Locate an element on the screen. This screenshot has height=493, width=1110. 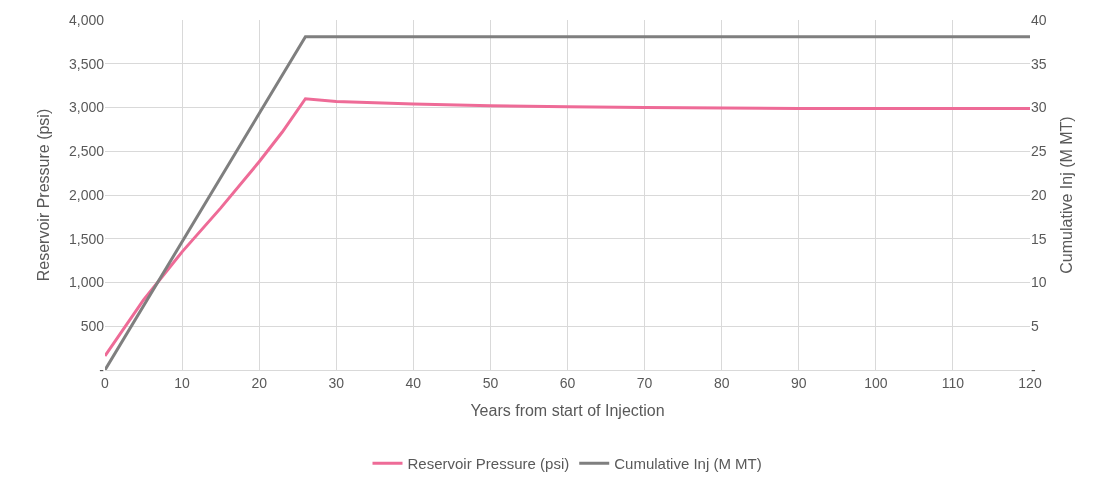
x-tick-label: 20 is located at coordinates (259, 382).